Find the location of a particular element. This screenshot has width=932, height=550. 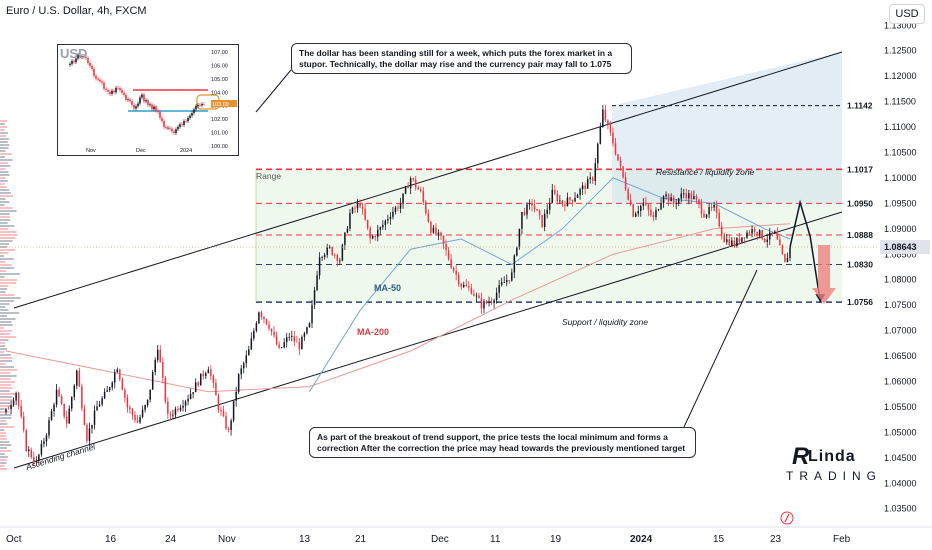

resistance-zone-label: Resistance / liquidity zone is located at coordinates (705, 172).